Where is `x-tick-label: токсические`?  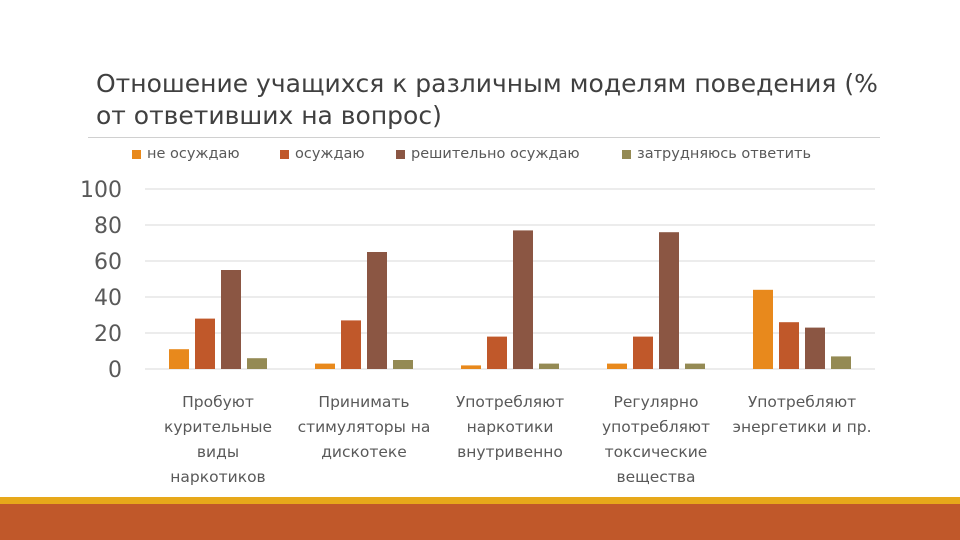 x-tick-label: токсические is located at coordinates (656, 452).